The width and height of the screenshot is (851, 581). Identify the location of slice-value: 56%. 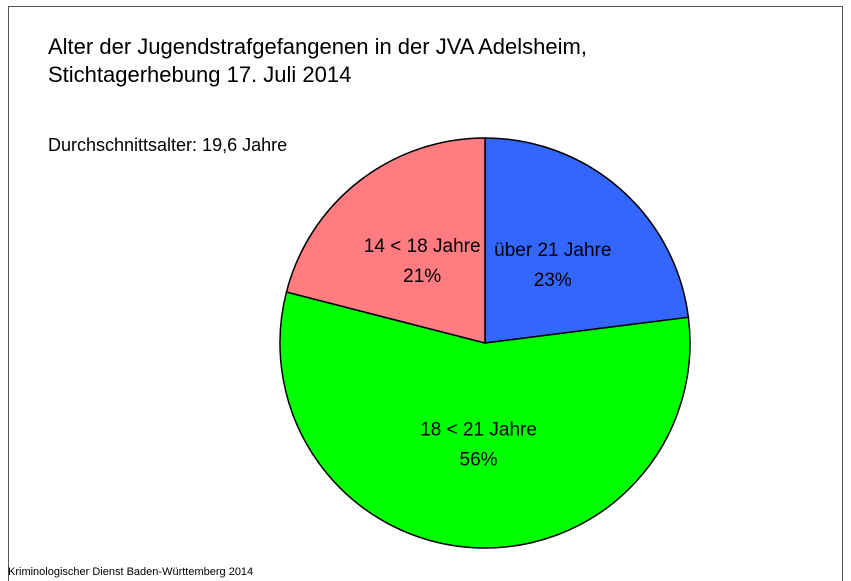
(479, 459).